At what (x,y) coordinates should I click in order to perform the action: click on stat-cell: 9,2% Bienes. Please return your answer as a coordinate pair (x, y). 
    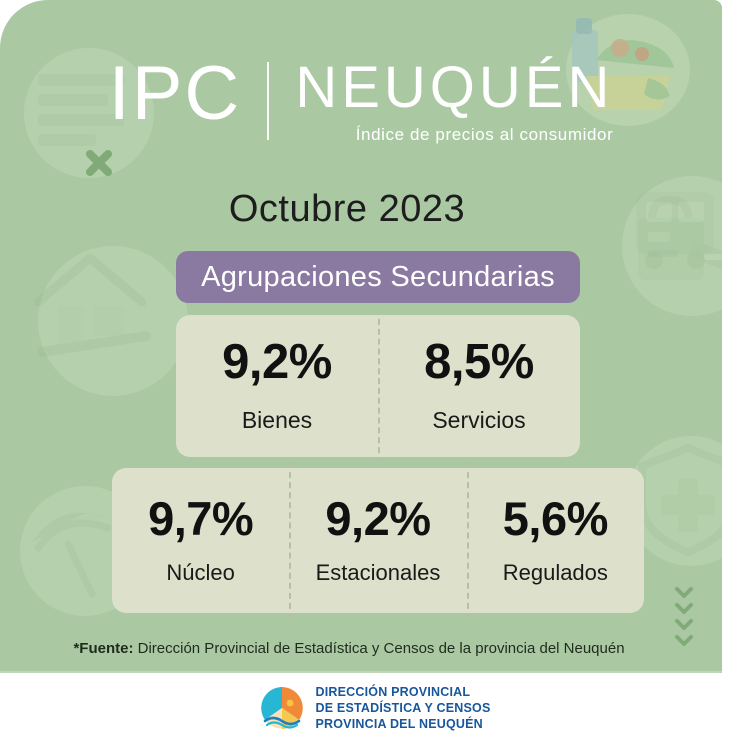
    Looking at the image, I should click on (277, 386).